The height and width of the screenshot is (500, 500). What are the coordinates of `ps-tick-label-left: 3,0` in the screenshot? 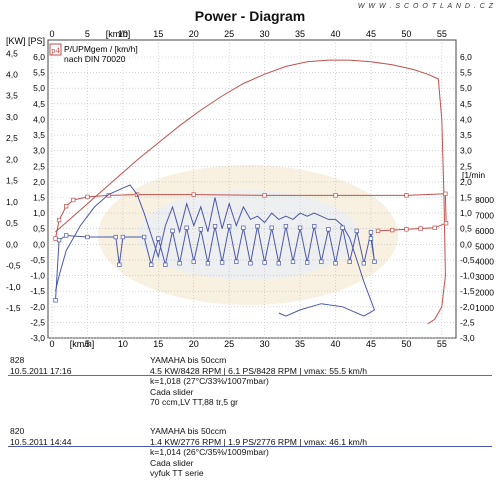 It's located at (39, 151).